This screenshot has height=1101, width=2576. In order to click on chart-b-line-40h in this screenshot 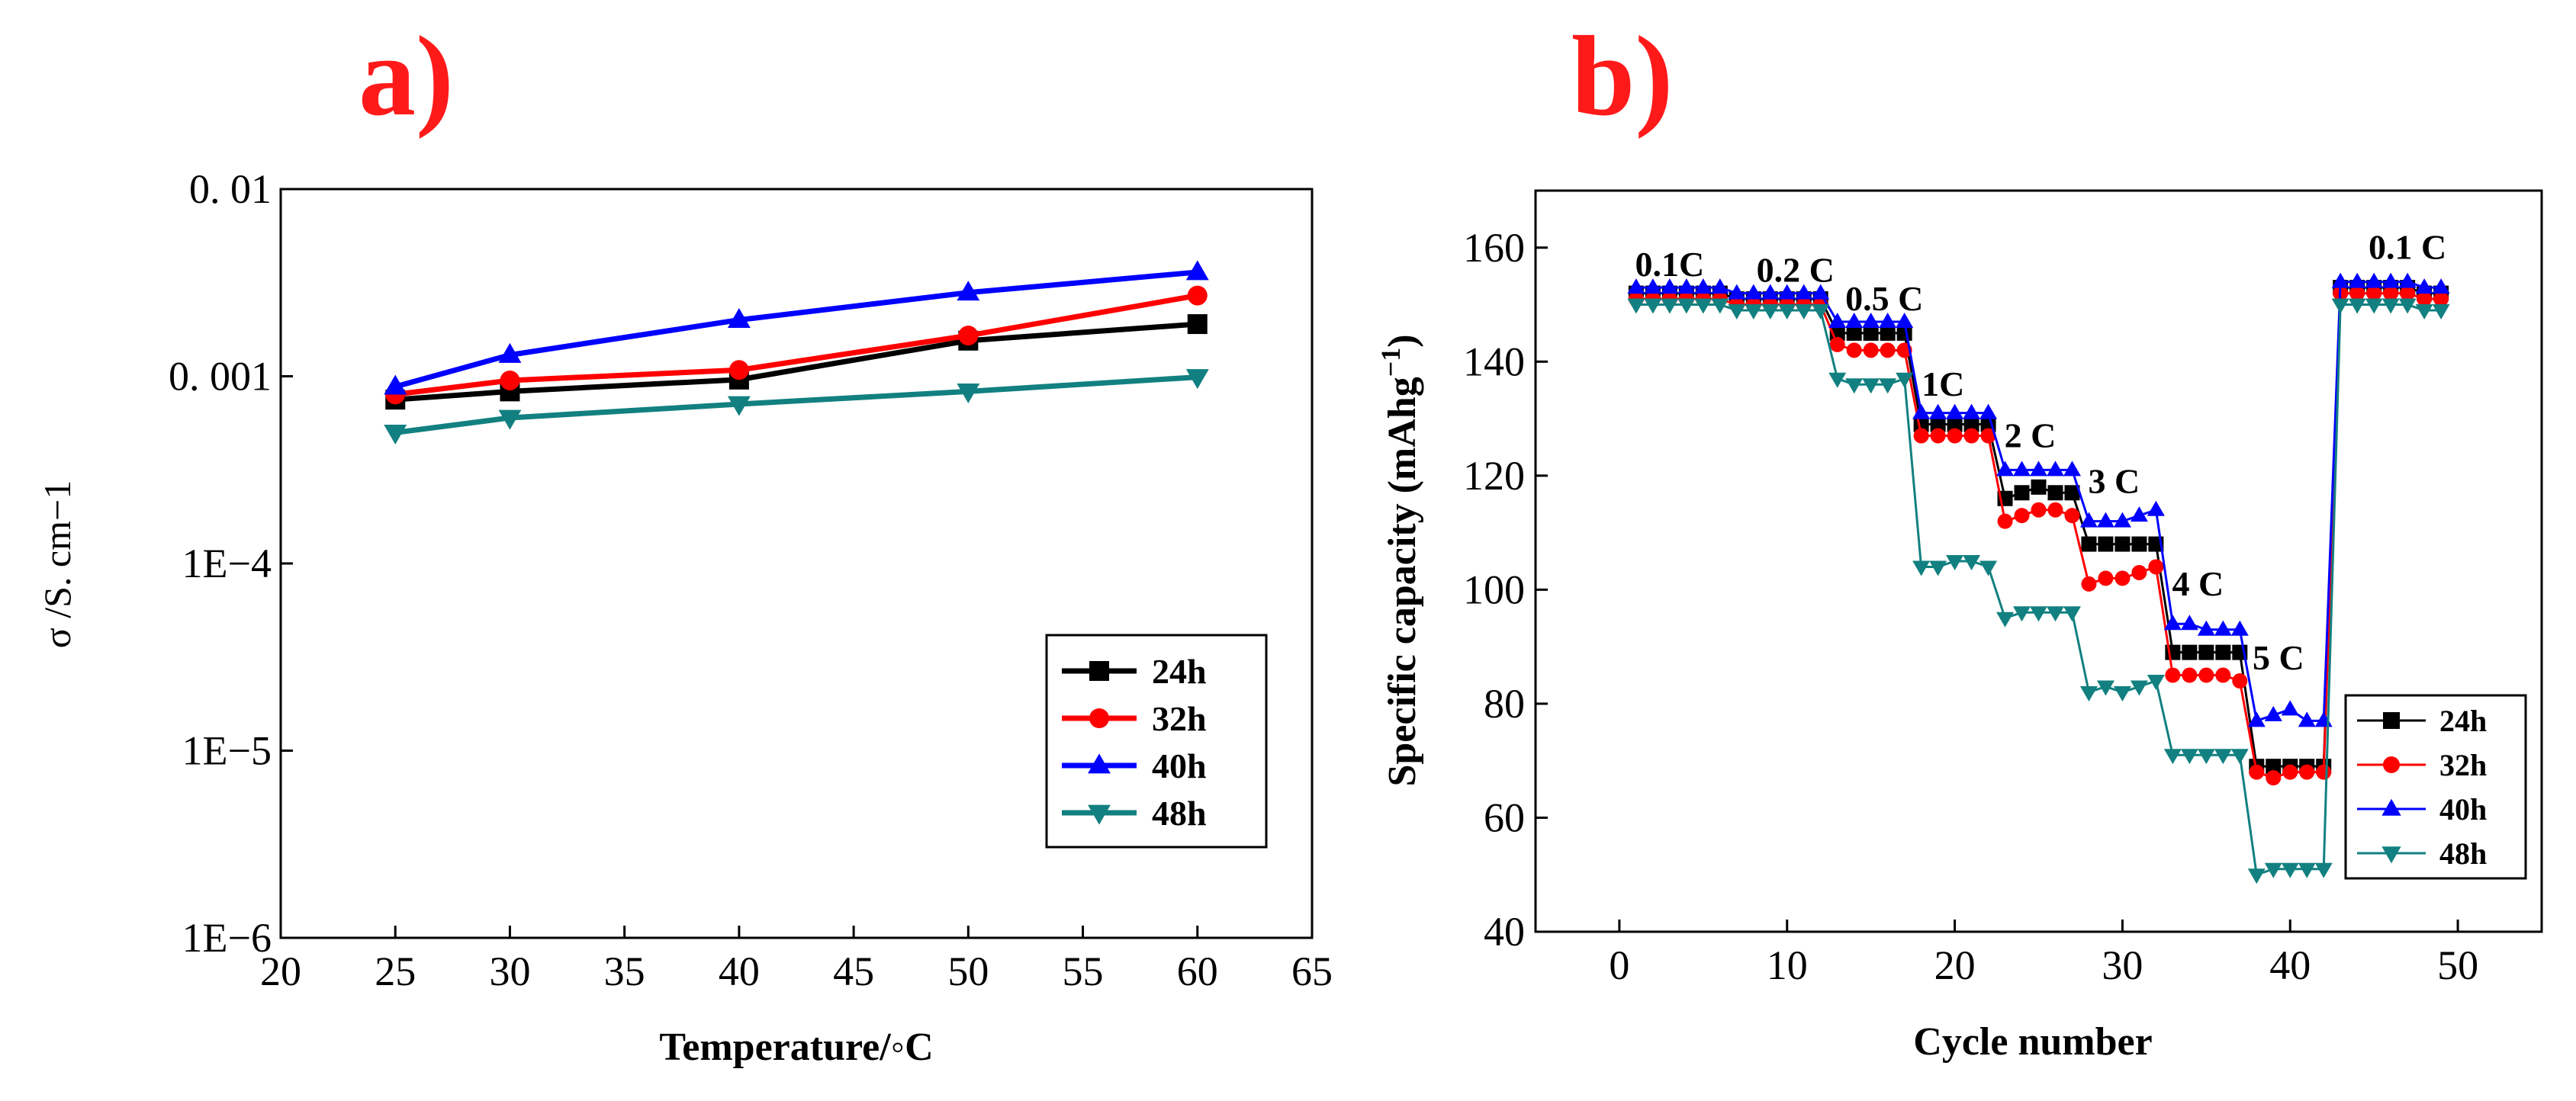, I will do `click(2039, 502)`.